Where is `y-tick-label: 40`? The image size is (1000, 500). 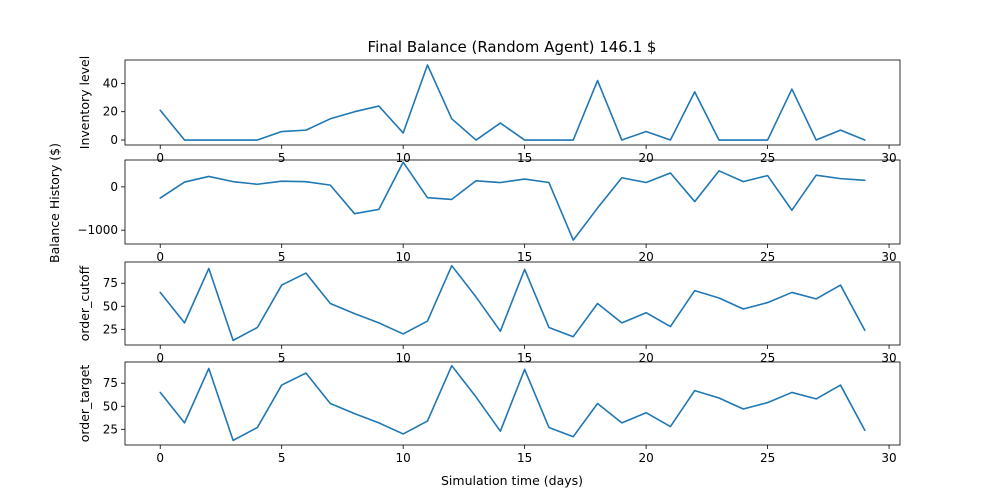
y-tick-label: 40 is located at coordinates (110, 83).